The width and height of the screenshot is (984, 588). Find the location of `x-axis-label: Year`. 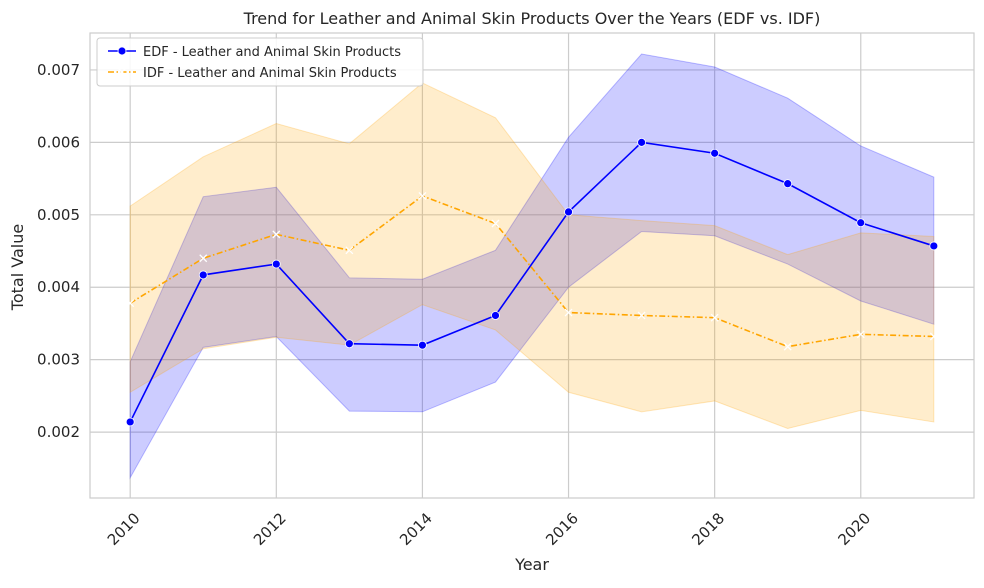

x-axis-label: Year is located at coordinates (531, 564).